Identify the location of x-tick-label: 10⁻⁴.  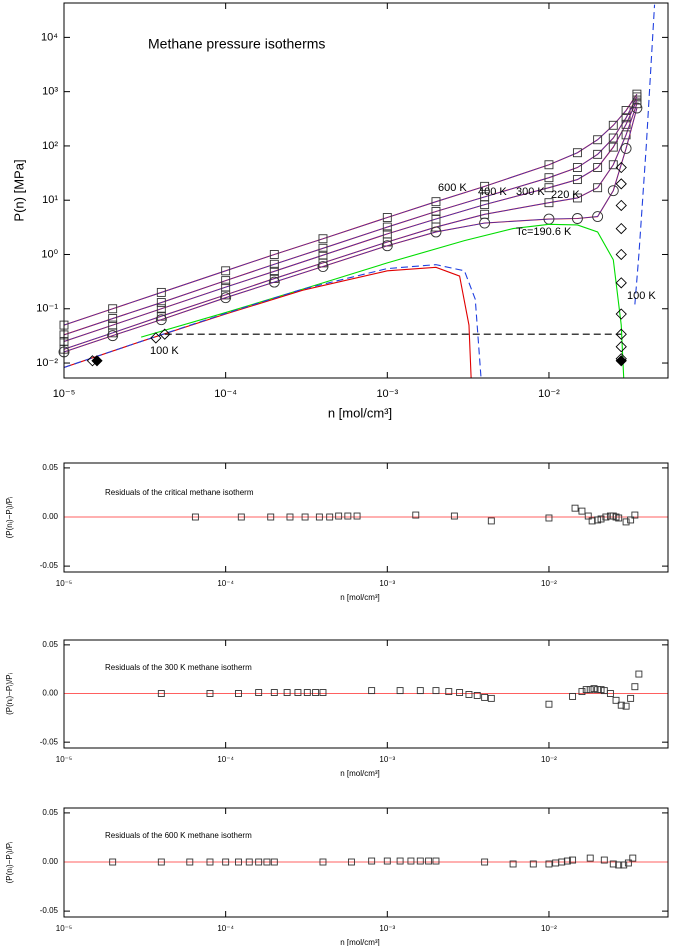
(225, 759).